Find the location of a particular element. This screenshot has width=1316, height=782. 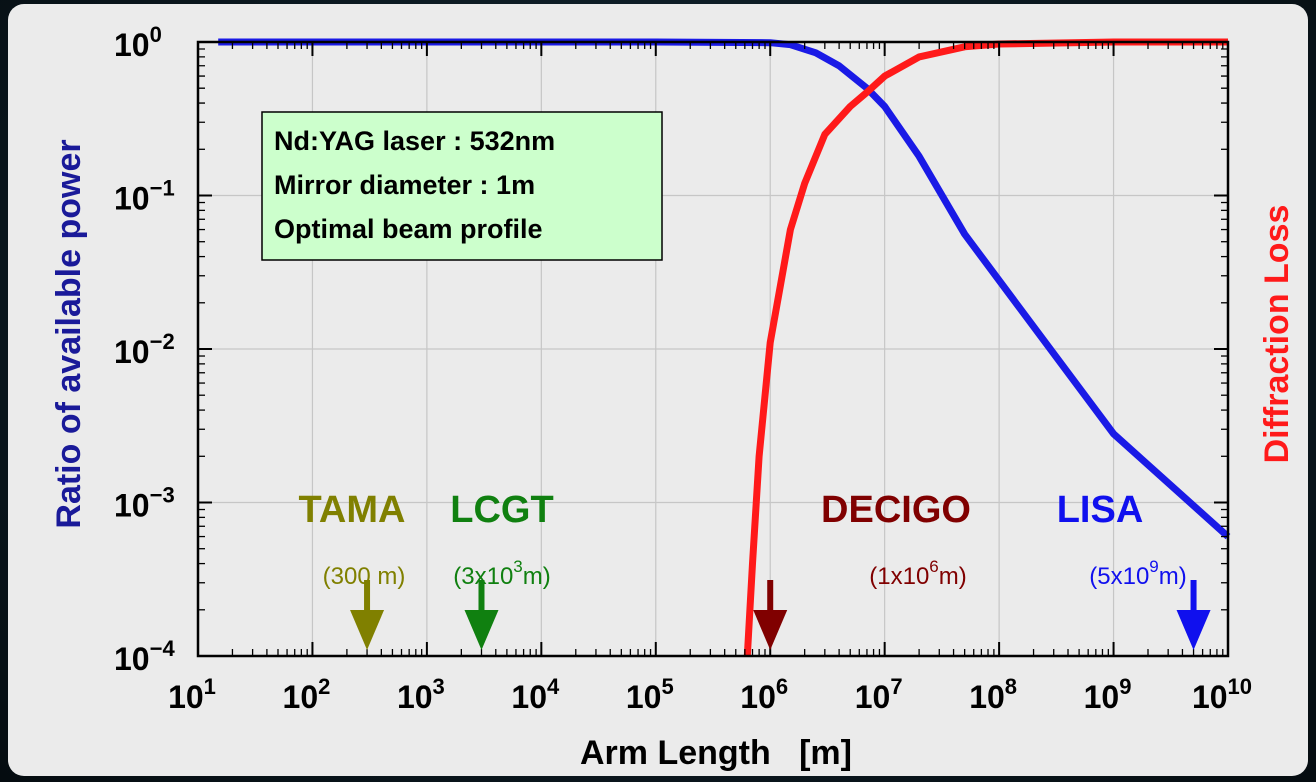

x-tick-label: 10⁸ is located at coordinates (993, 694).